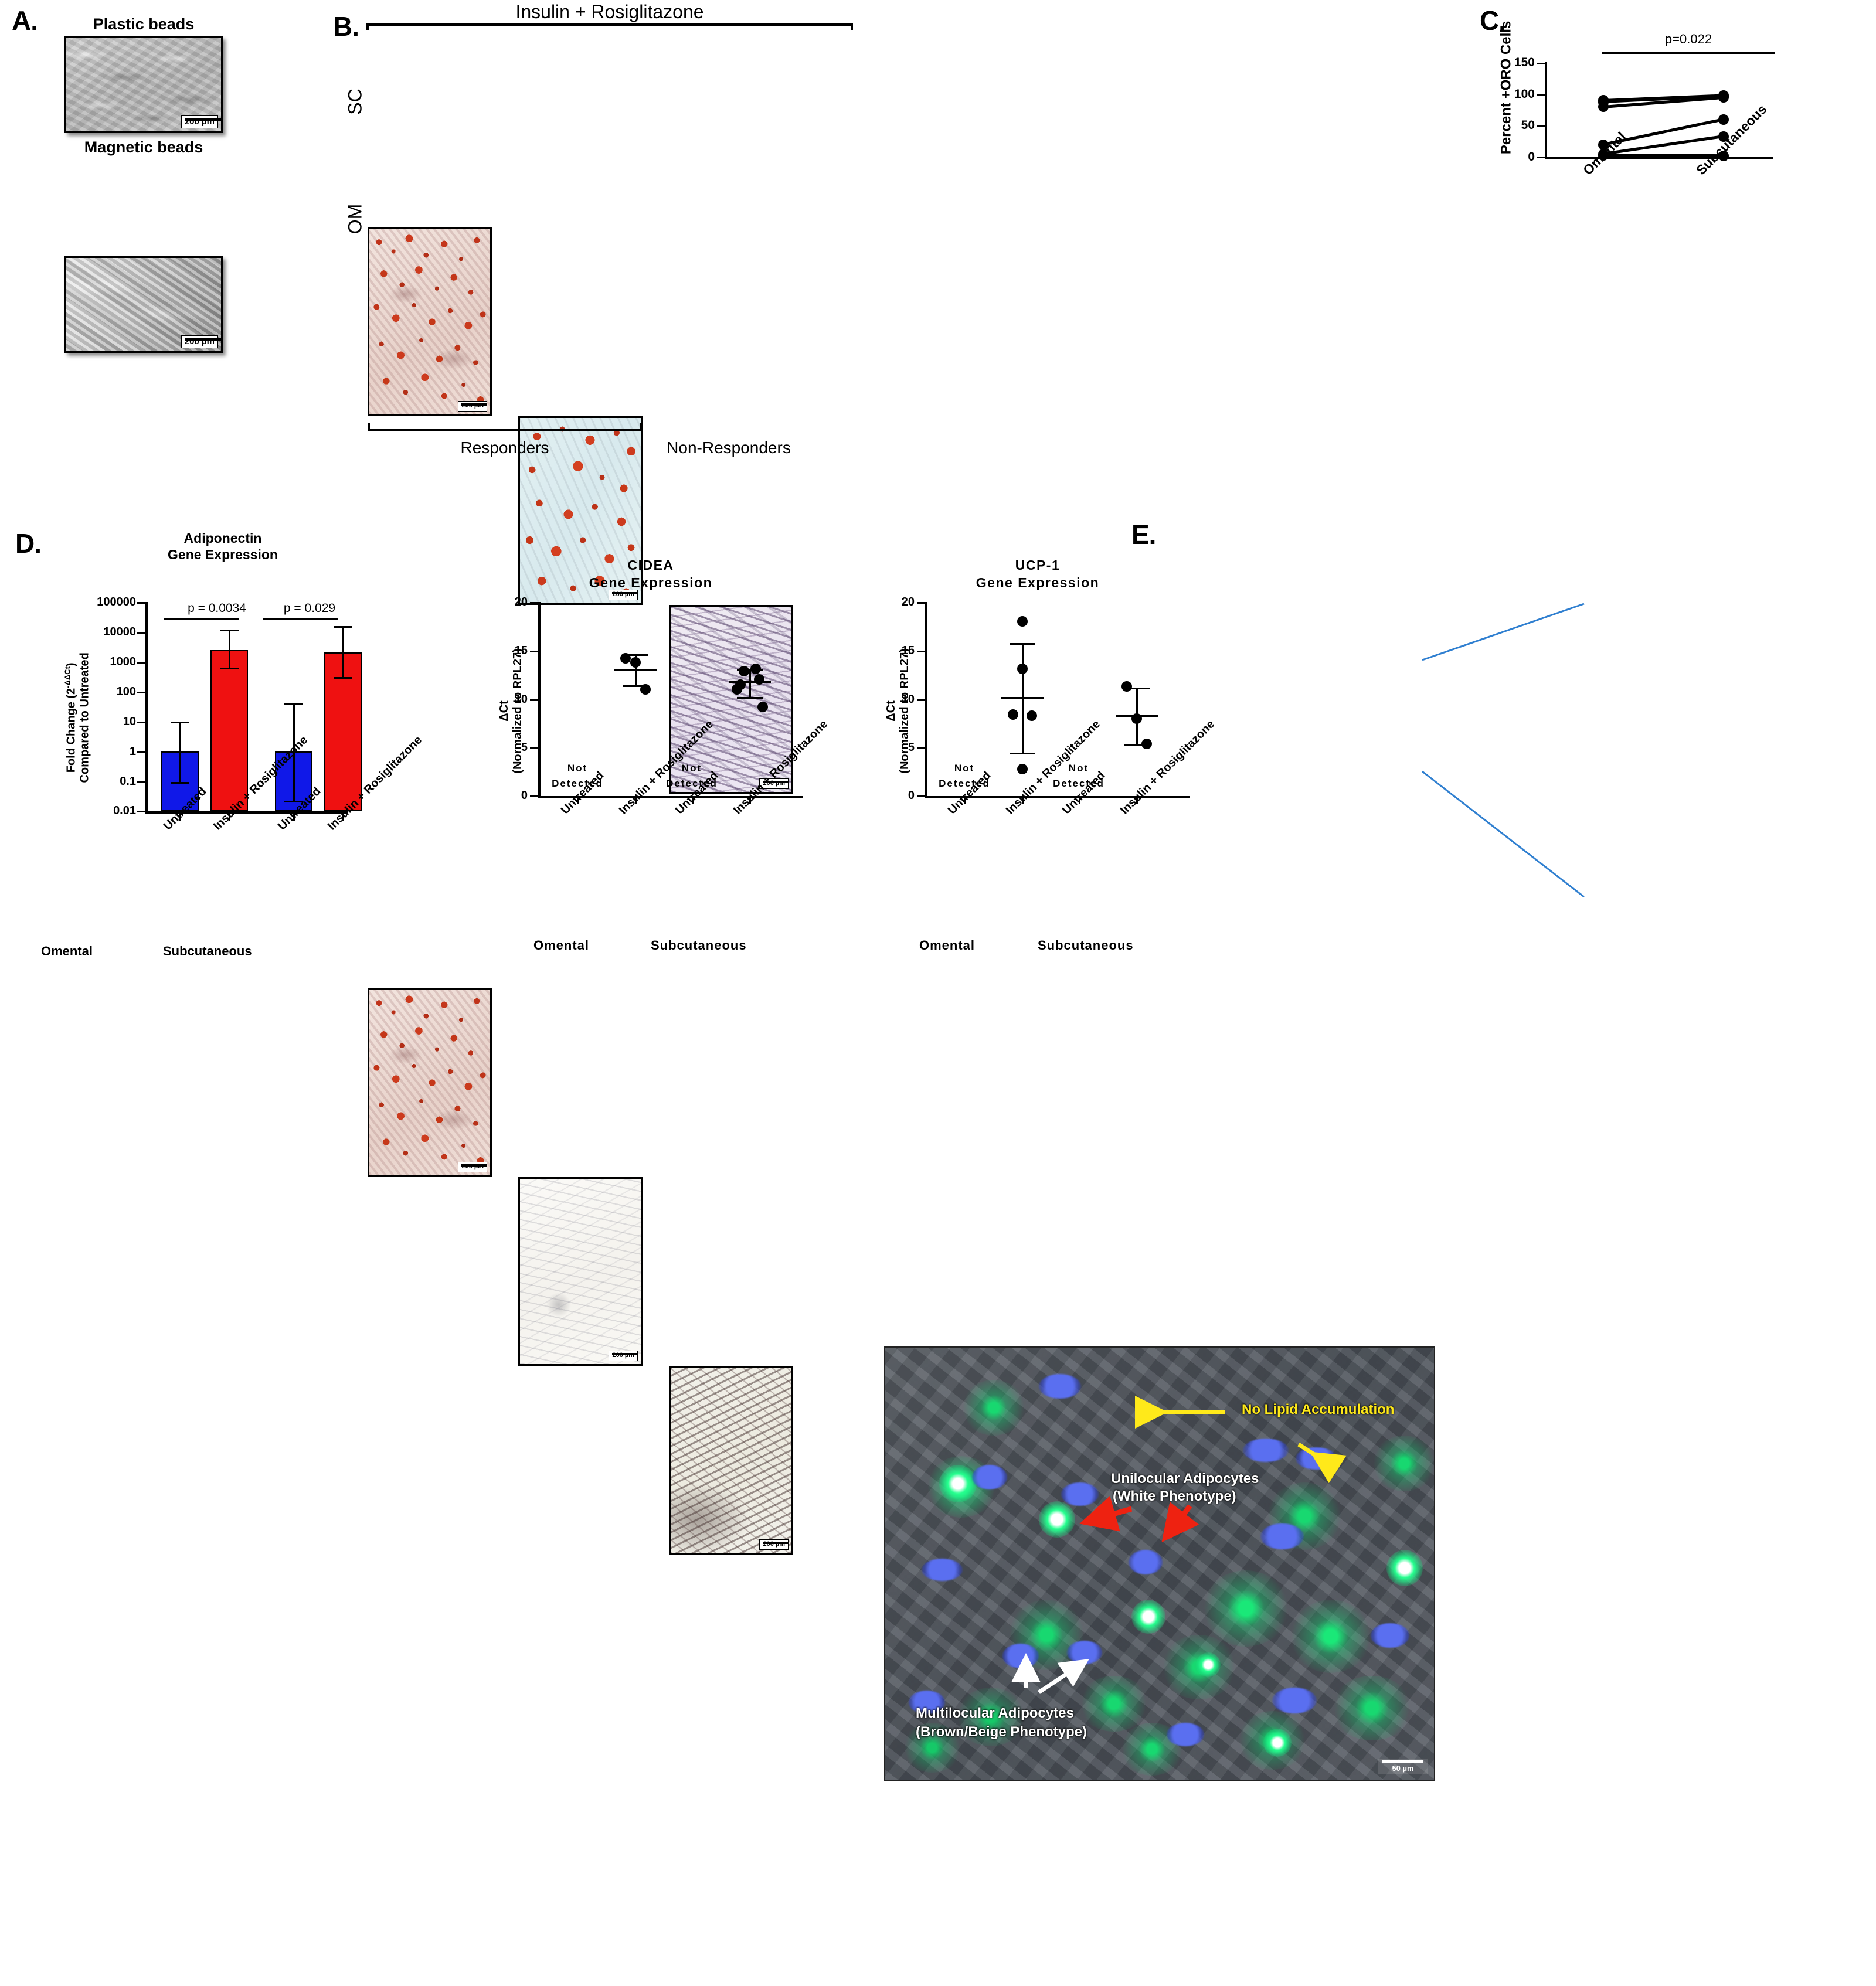 The width and height of the screenshot is (1876, 1986). I want to click on no-lipid-accumulation-label: No Lipid Accumulation, so click(1318, 1410).